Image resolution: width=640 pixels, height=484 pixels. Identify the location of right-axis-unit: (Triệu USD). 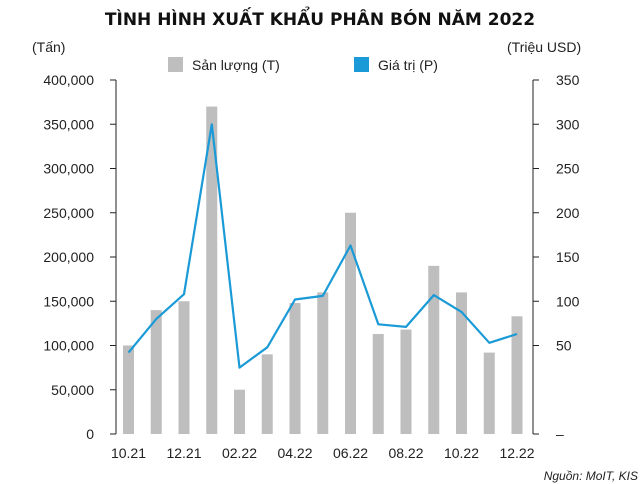
(544, 47).